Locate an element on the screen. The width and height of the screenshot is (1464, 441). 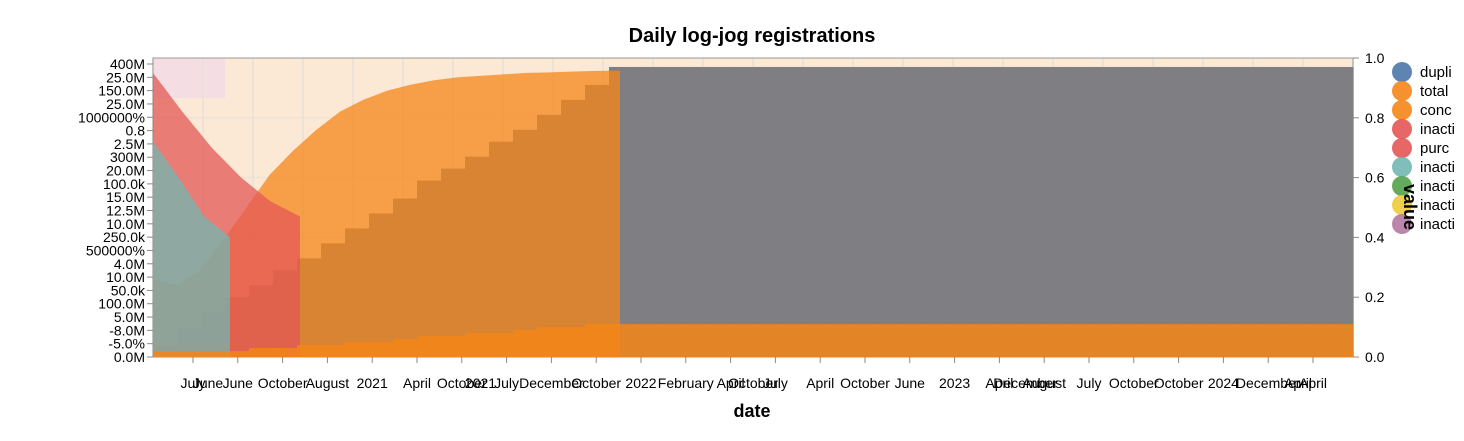
y-axis-right: 1.0 0.8 0.6 0.4 0.2 0.0 is located at coordinates (1369, 207).